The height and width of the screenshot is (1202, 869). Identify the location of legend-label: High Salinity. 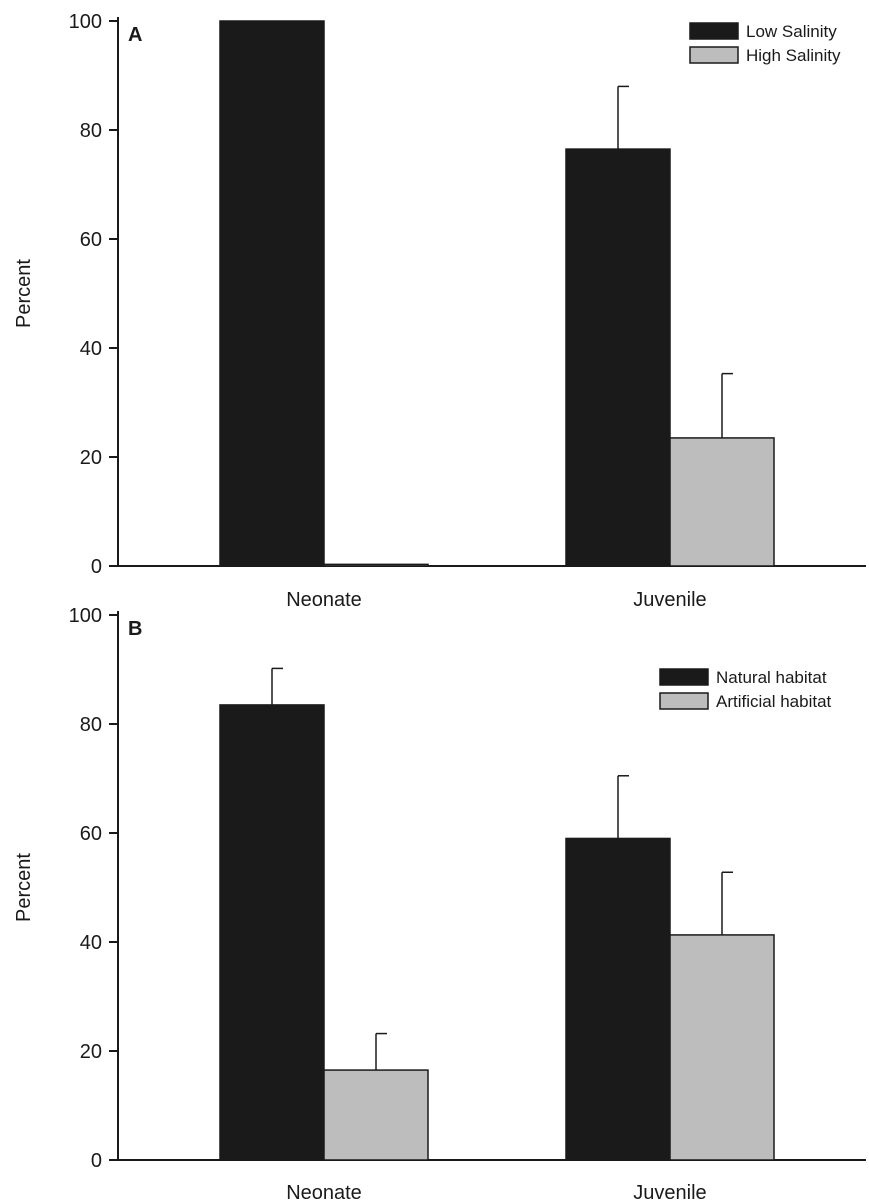
(793, 55).